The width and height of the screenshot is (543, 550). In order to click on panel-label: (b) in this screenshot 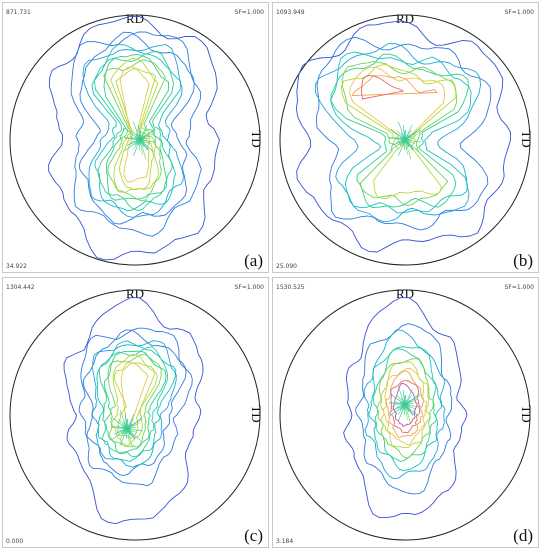, I will do `click(523, 260)`.